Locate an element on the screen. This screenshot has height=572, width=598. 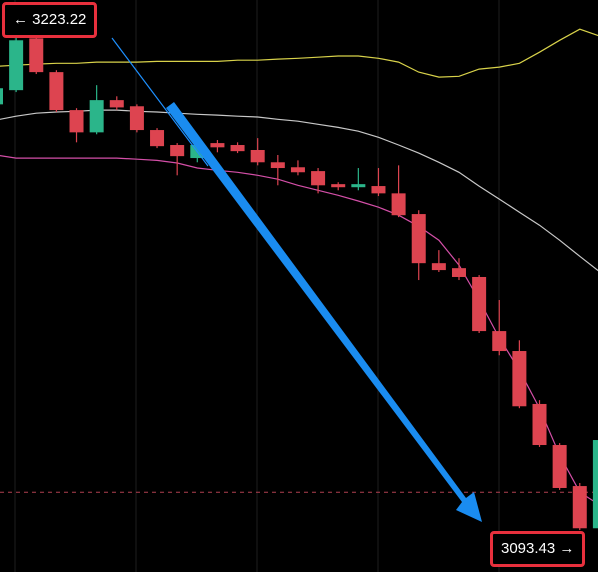
low-label: 3093.43 → is located at coordinates (538, 549).